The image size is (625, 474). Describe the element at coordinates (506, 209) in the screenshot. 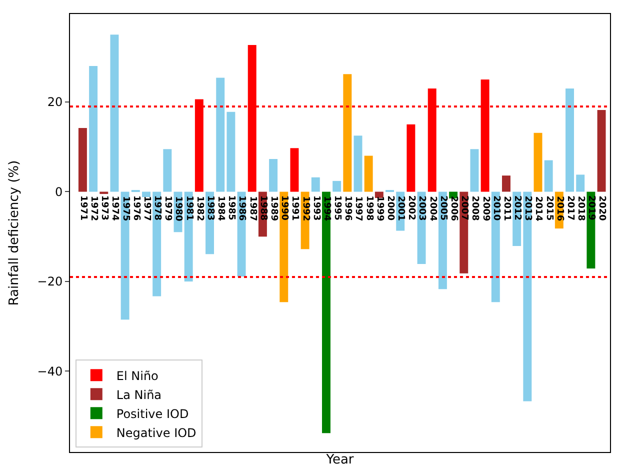

I see `x-tick-label: 2011` at that location.